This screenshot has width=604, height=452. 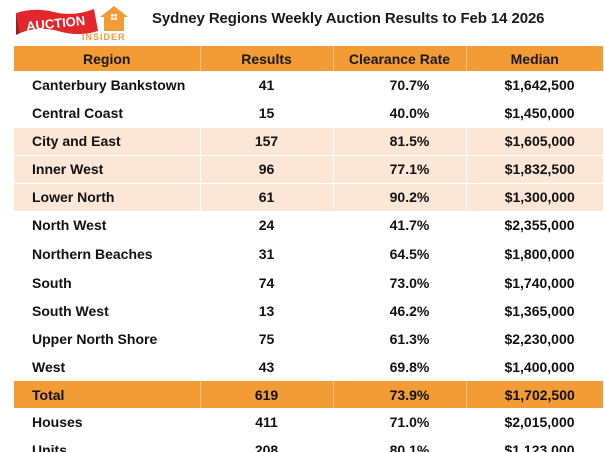 I want to click on total-clearance-rate: 73.9%, so click(x=399, y=394).